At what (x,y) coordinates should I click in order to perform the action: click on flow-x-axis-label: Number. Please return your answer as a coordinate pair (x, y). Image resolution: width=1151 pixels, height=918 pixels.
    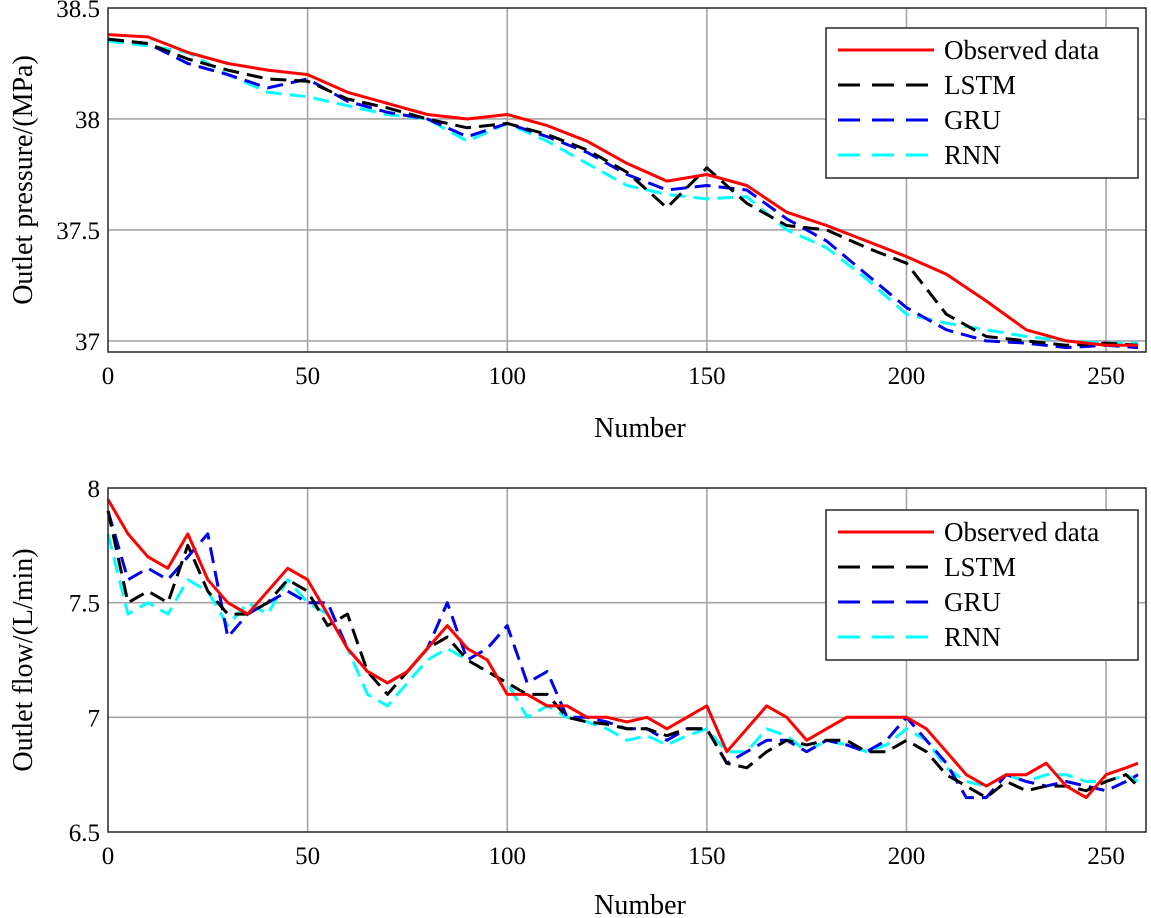
    Looking at the image, I should click on (640, 904).